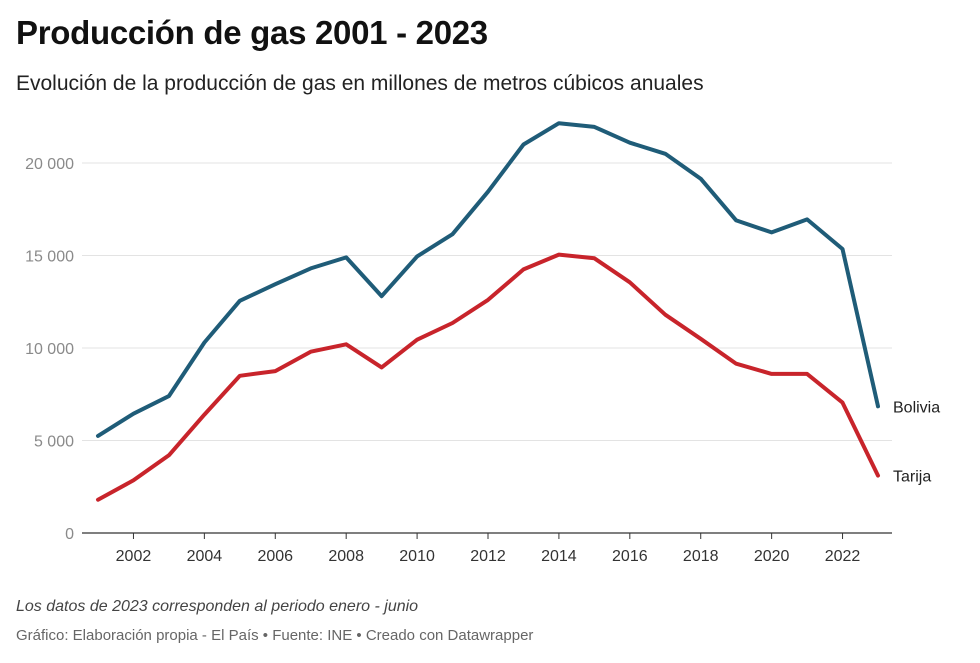 The width and height of the screenshot is (980, 663). I want to click on x-tick-label: 2016, so click(630, 556).